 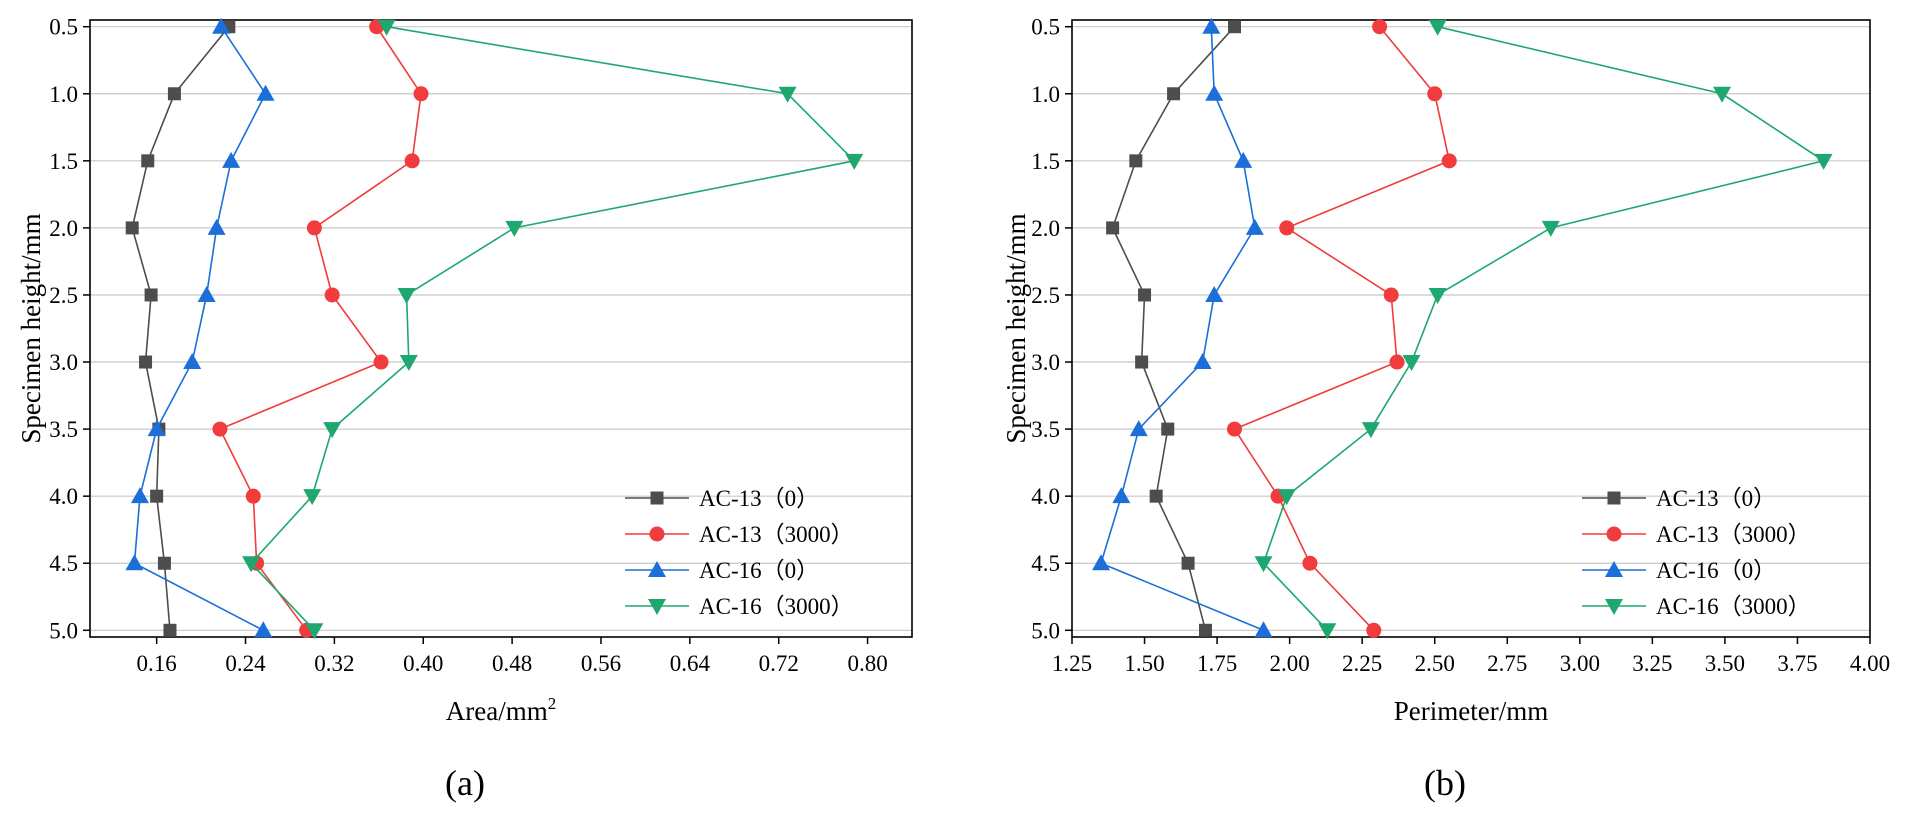 What do you see at coordinates (1290, 663) in the screenshot?
I see `x-tick-label: 2.00` at bounding box center [1290, 663].